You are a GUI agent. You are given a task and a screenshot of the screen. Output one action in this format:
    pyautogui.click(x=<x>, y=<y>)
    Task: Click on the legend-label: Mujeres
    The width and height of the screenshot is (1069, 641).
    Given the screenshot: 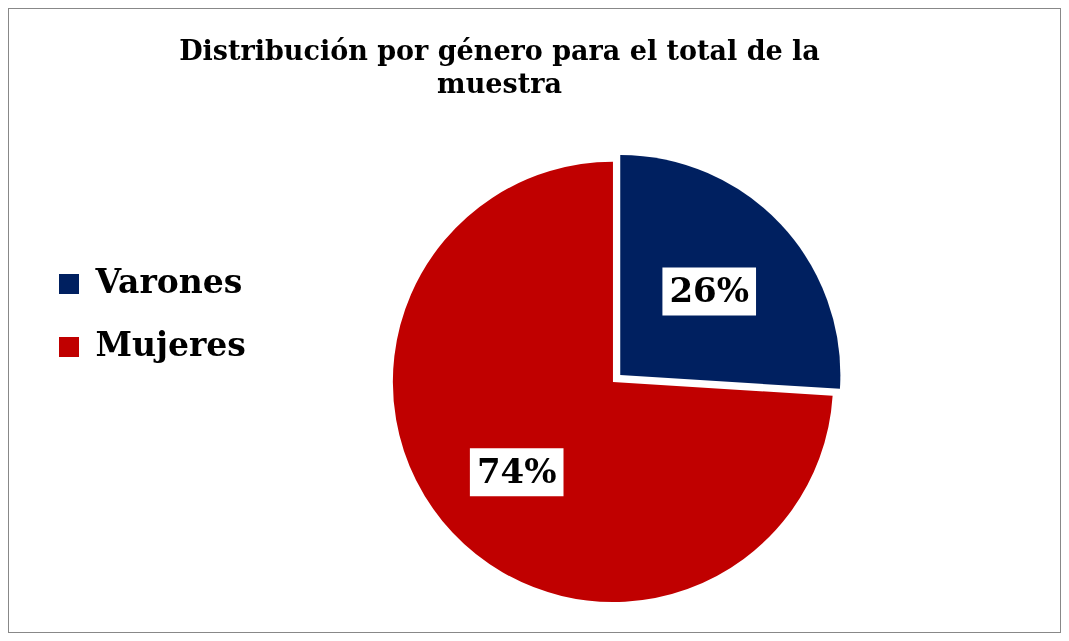 What is the action you would take?
    pyautogui.click(x=170, y=344)
    